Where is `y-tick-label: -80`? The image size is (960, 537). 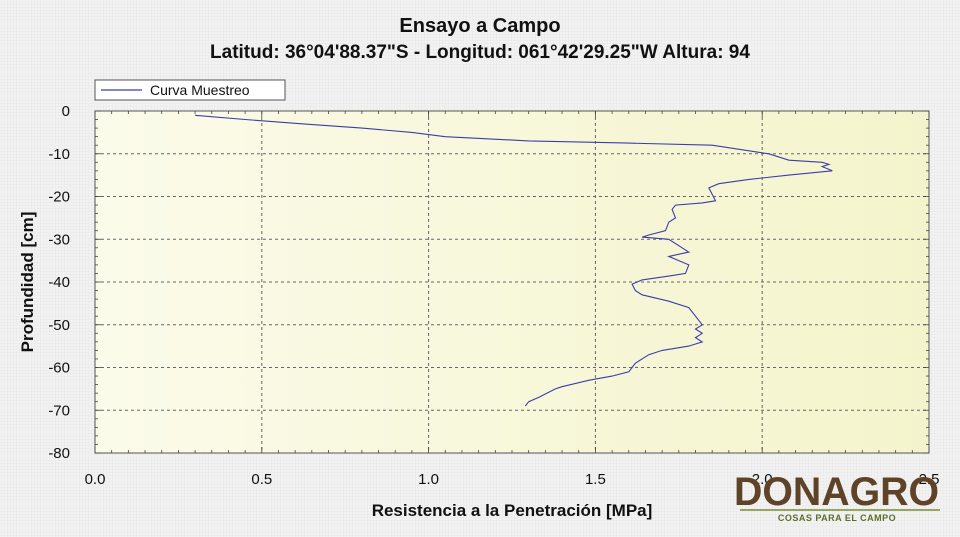
y-tick-label: -80 is located at coordinates (59, 453).